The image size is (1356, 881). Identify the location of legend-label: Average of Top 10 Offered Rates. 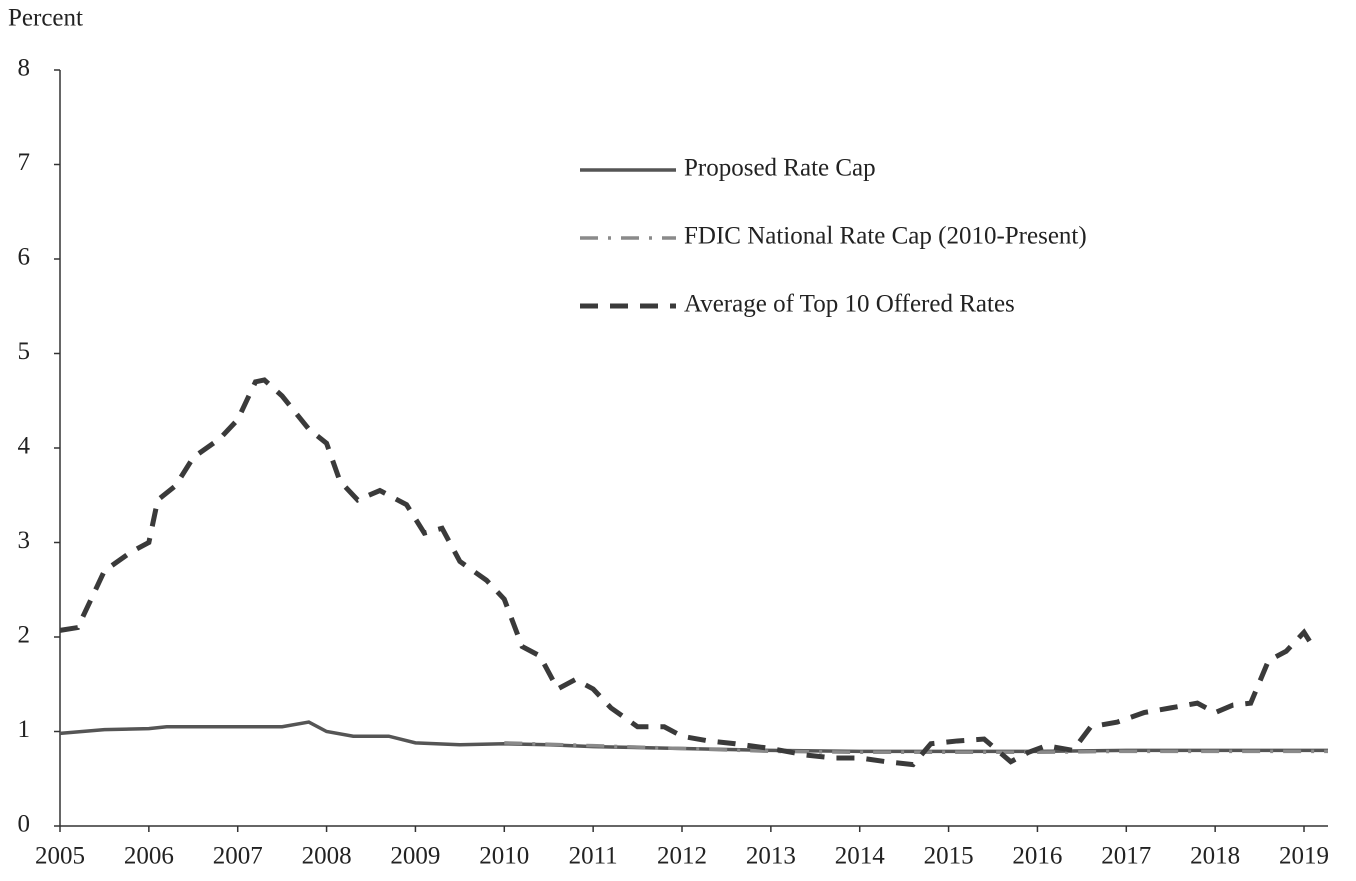
(849, 304).